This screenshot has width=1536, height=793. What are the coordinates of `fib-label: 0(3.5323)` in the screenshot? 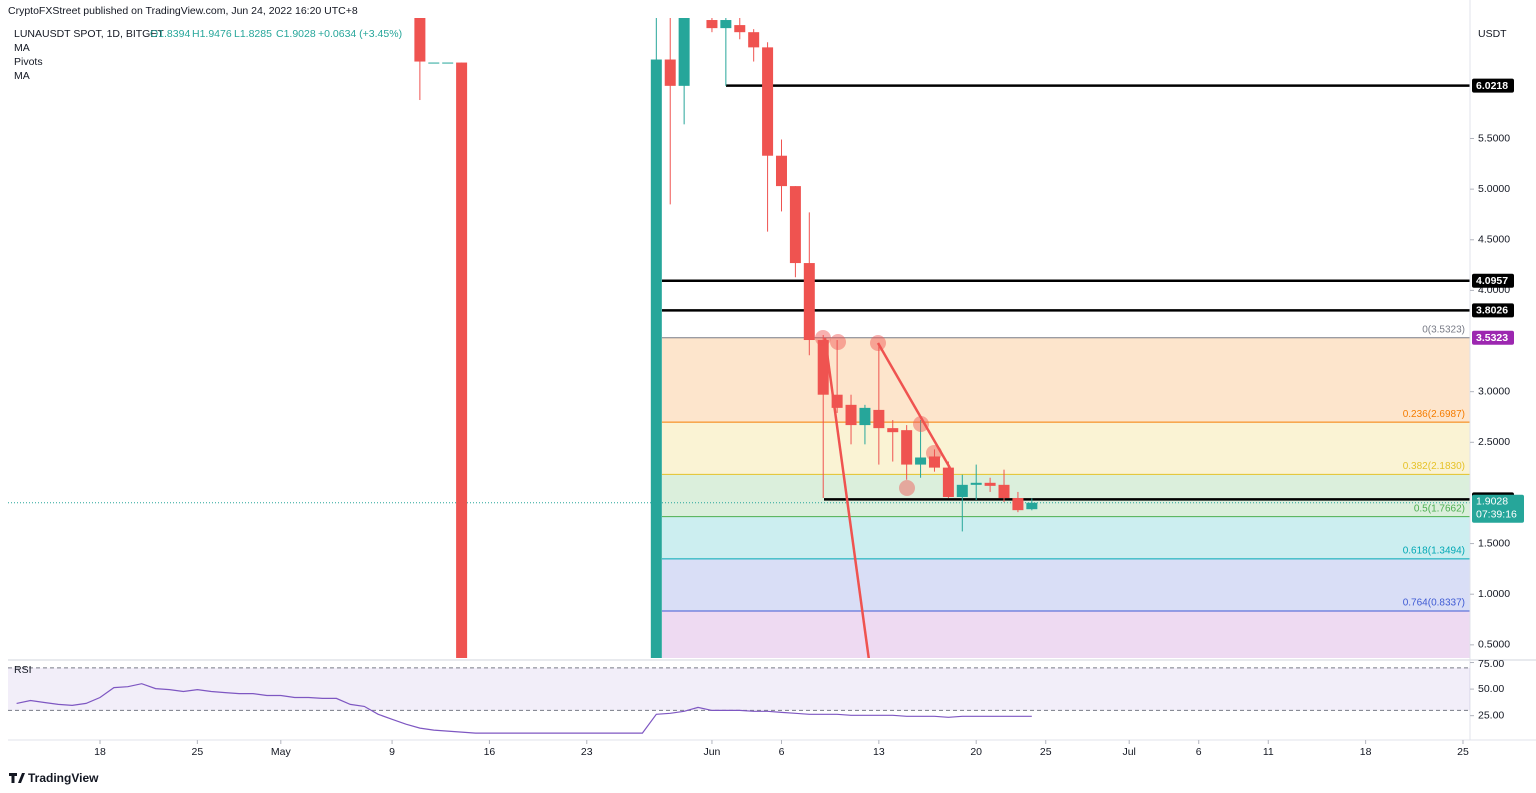 It's located at (1443, 329).